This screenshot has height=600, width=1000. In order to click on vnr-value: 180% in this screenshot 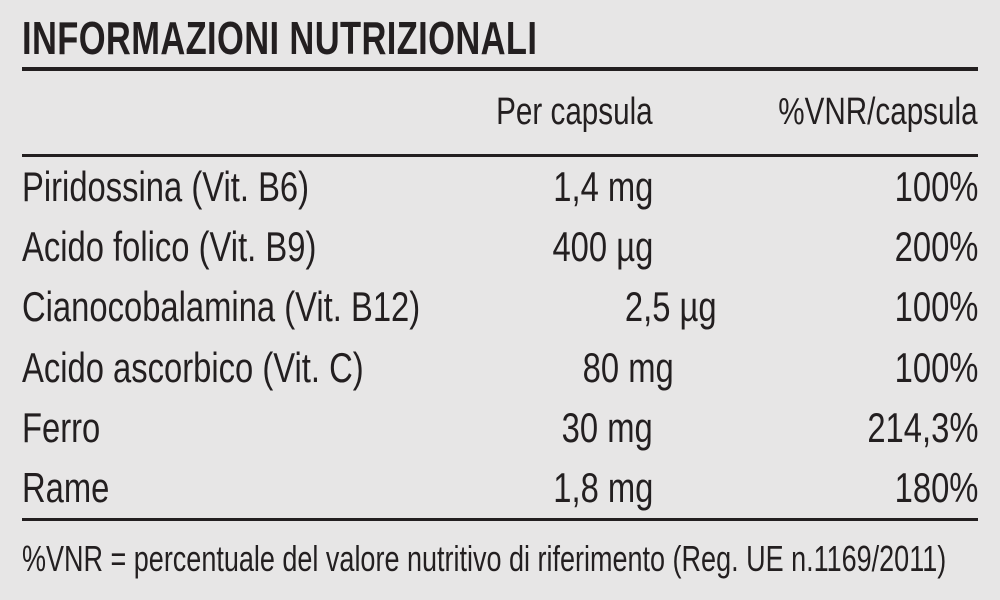, I will do `click(936, 488)`.